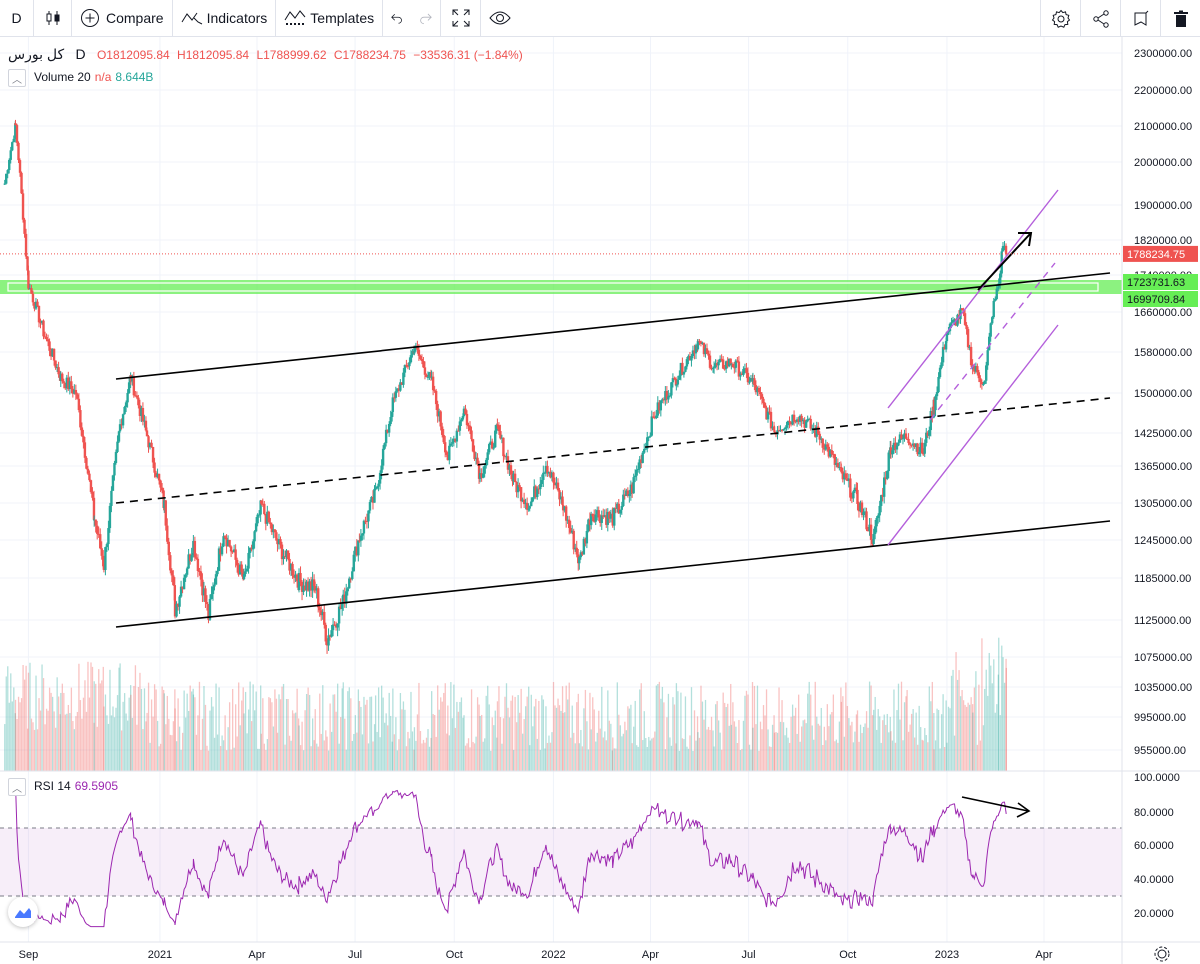 The image size is (1200, 964). I want to click on last-price-tag: 1788234.75, so click(1160, 253).